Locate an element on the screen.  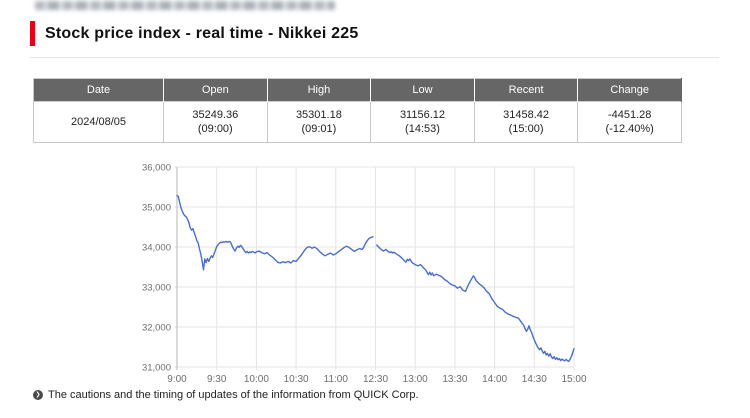
high-time: (09:01) is located at coordinates (319, 129).